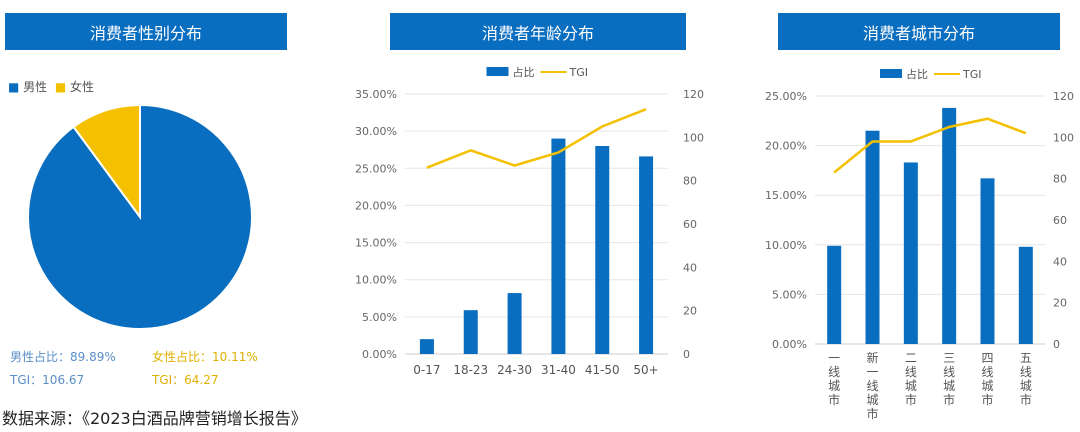  Describe the element at coordinates (949, 358) in the screenshot. I see `x-tick-label-char: 三` at that location.